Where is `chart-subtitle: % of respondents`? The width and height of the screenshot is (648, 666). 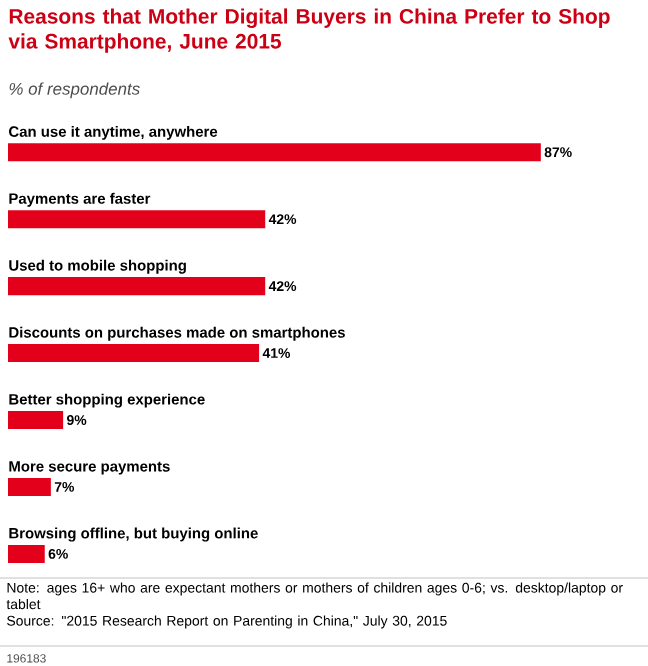
chart-subtitle: % of respondents is located at coordinates (74, 90).